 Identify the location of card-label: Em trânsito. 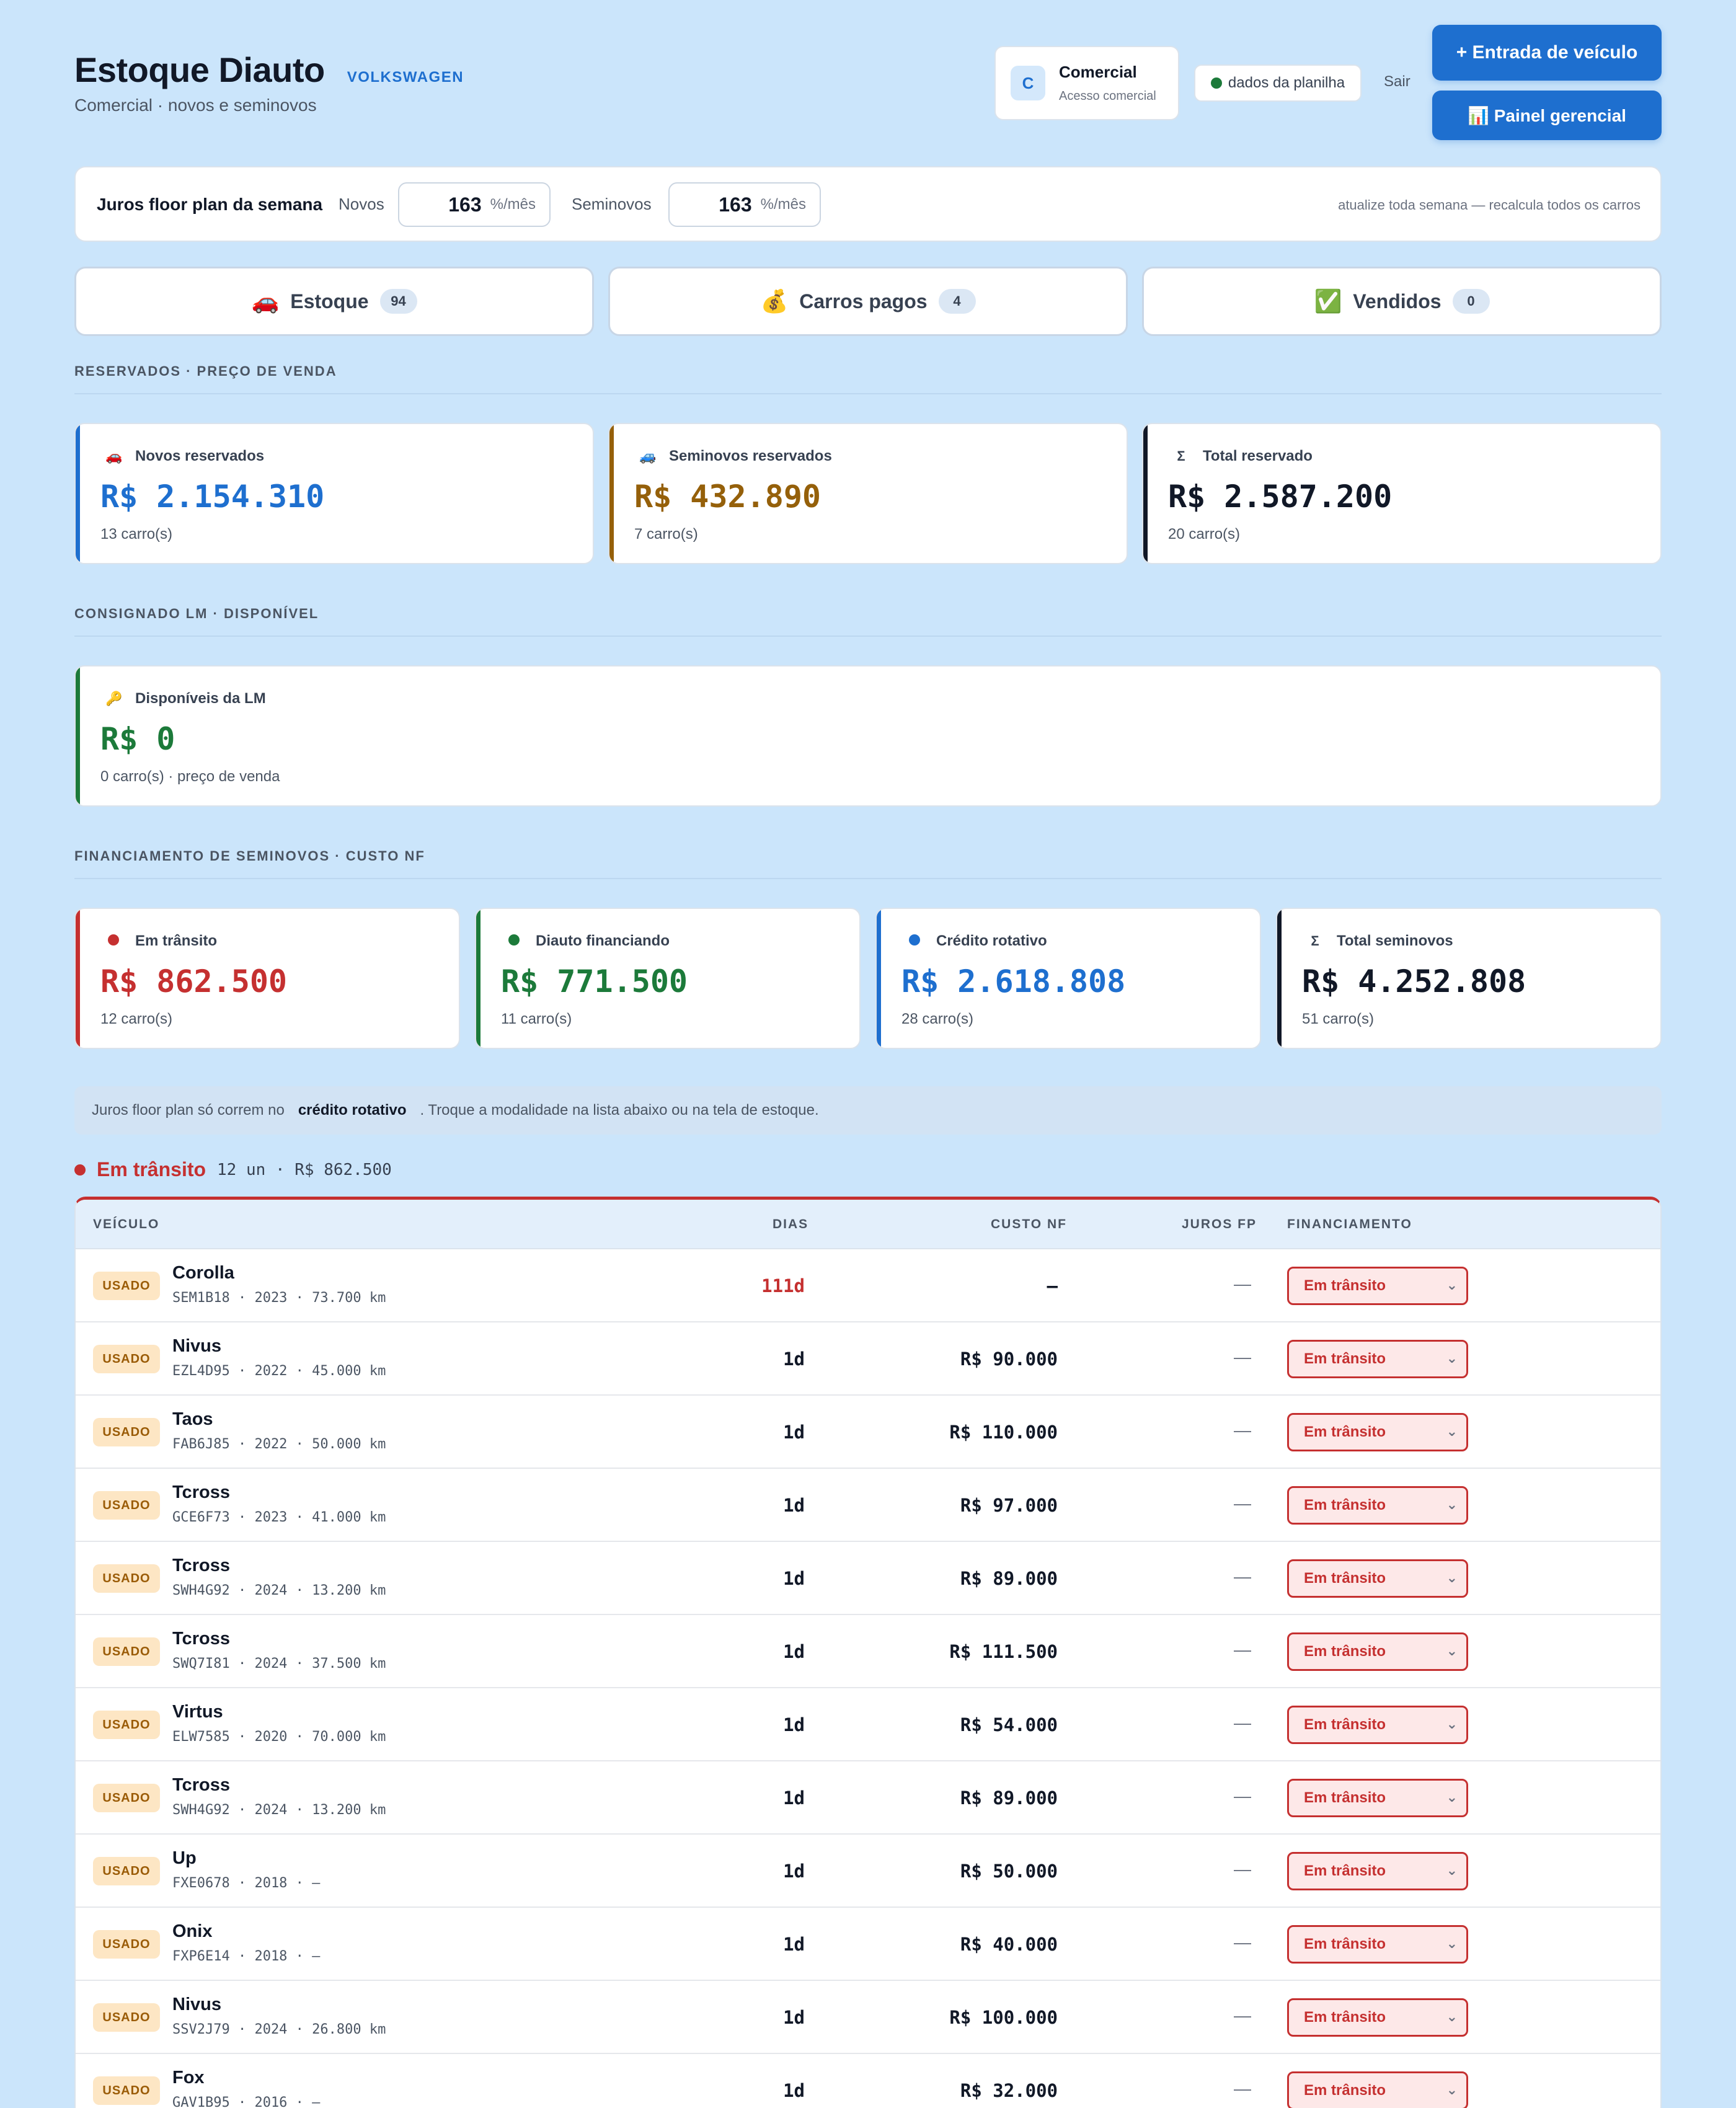
(176, 940).